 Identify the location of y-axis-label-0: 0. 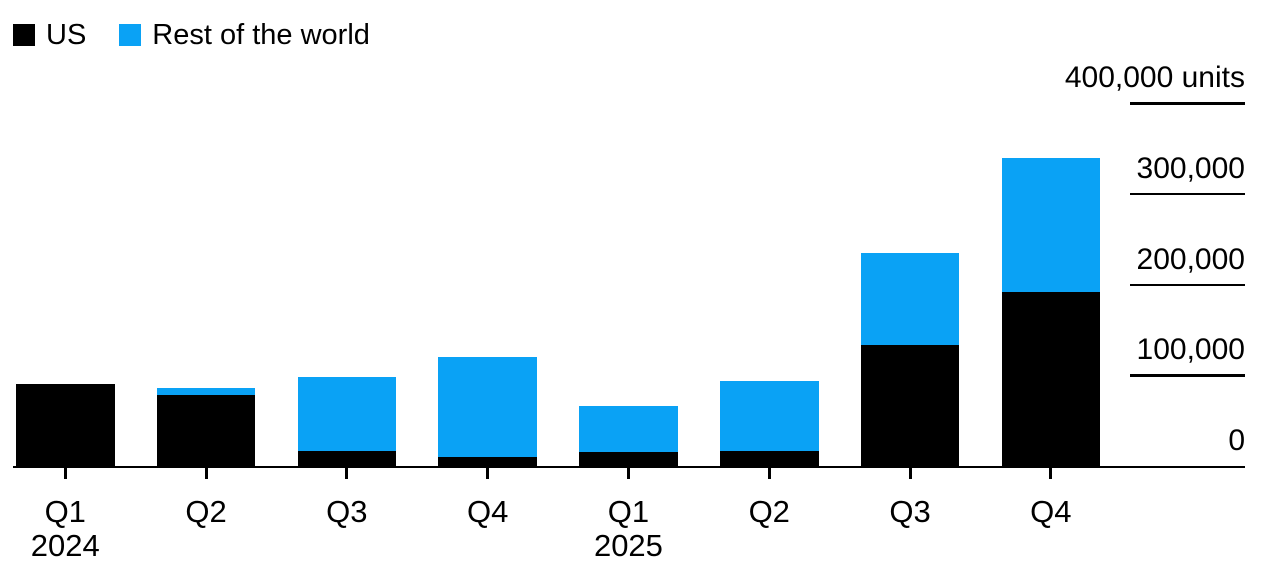
(1236, 440).